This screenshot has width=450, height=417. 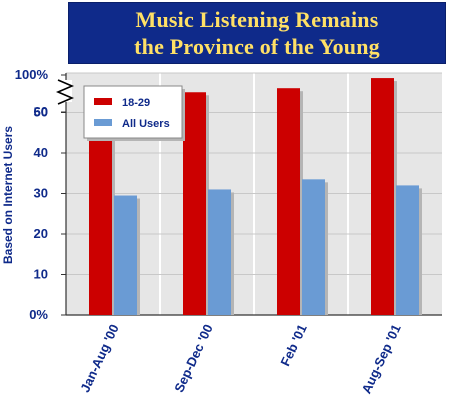 What do you see at coordinates (257, 19) in the screenshot?
I see `chart-title-line-1: Music Listening Remains` at bounding box center [257, 19].